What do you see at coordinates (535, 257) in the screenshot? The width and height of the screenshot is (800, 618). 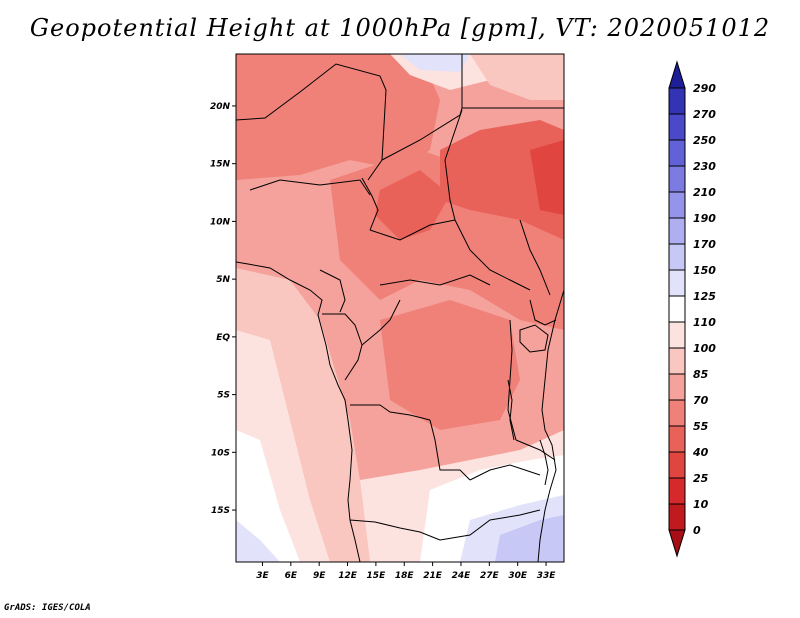 I see `border-ethiopia-west` at bounding box center [535, 257].